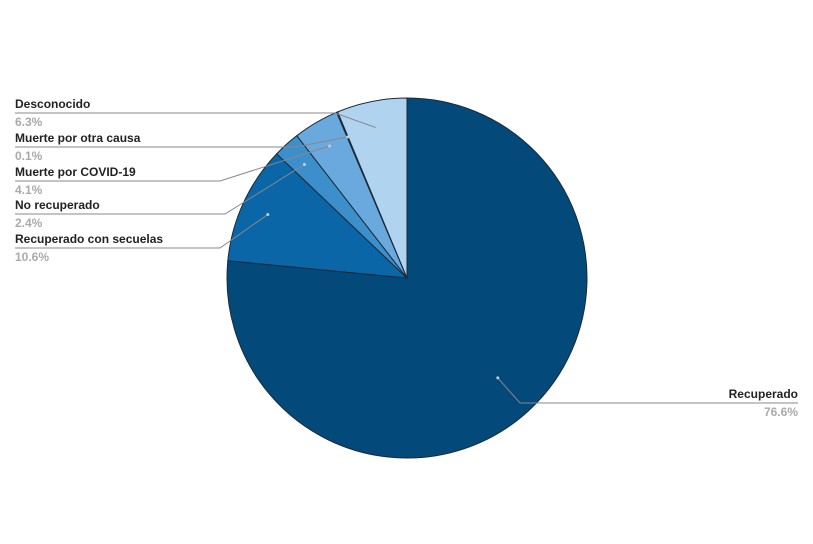 Image resolution: width=813 pixels, height=544 pixels. What do you see at coordinates (29, 122) in the screenshot?
I see `slice-value-label: 6.3%` at bounding box center [29, 122].